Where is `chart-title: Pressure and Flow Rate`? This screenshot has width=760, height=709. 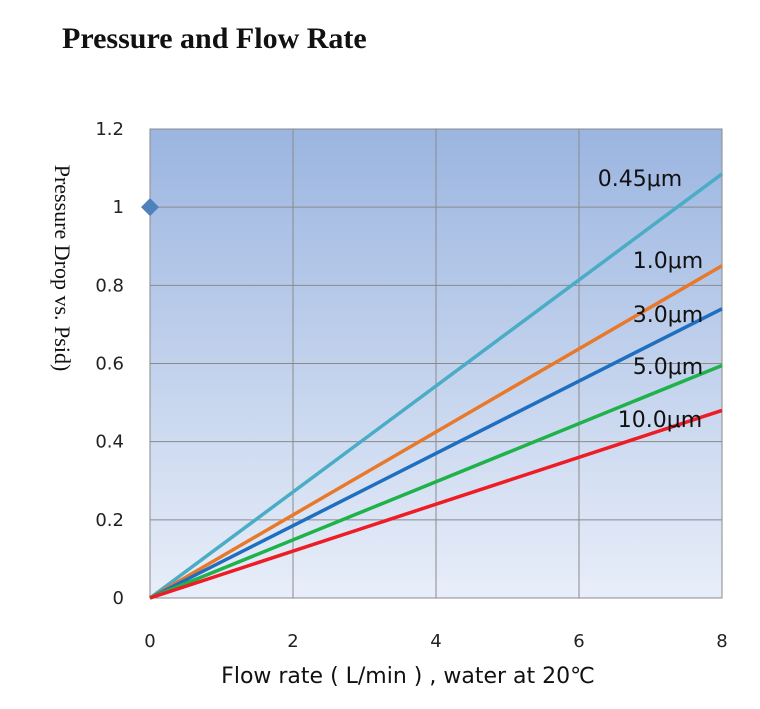
chart-title: Pressure and Flow Rate is located at coordinates (214, 38).